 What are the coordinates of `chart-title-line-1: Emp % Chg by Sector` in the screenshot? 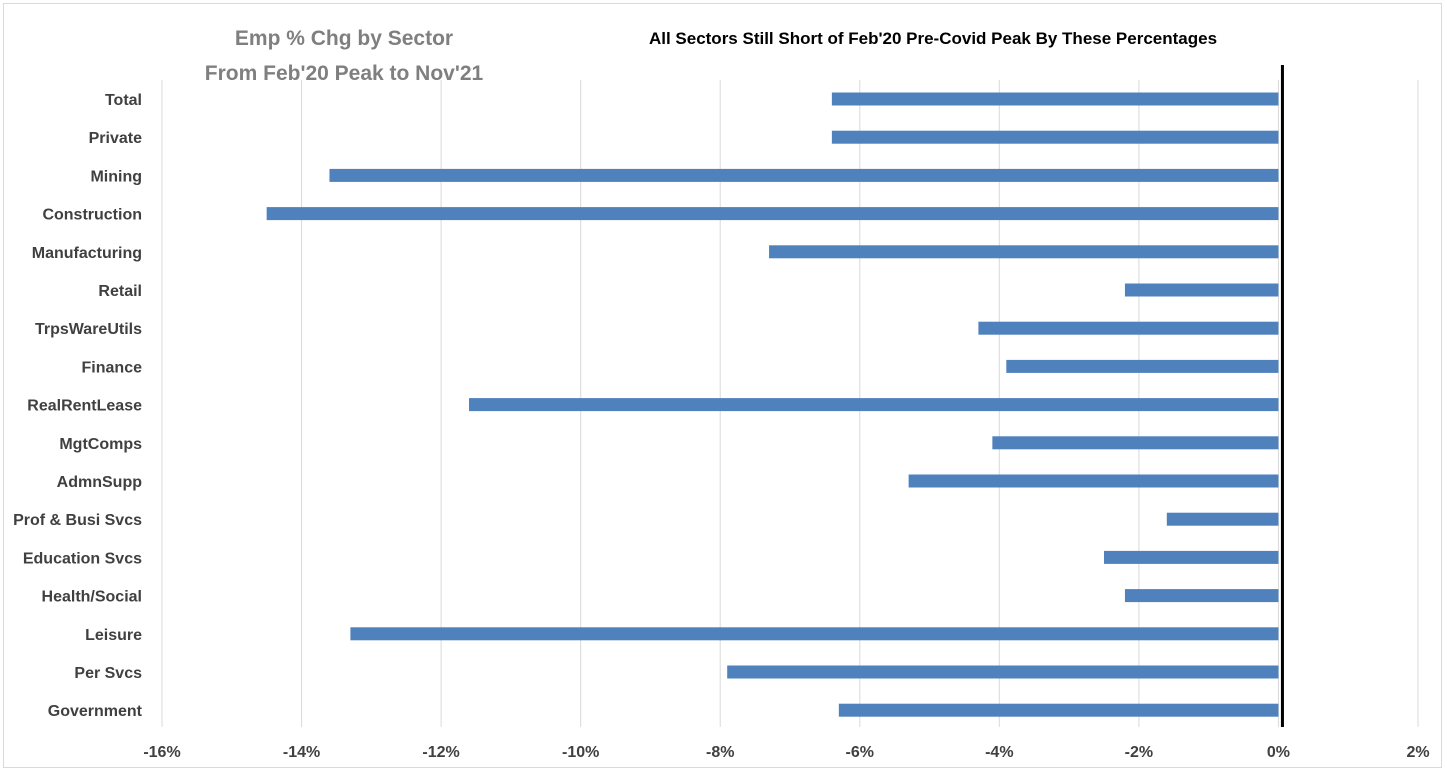 It's located at (344, 38).